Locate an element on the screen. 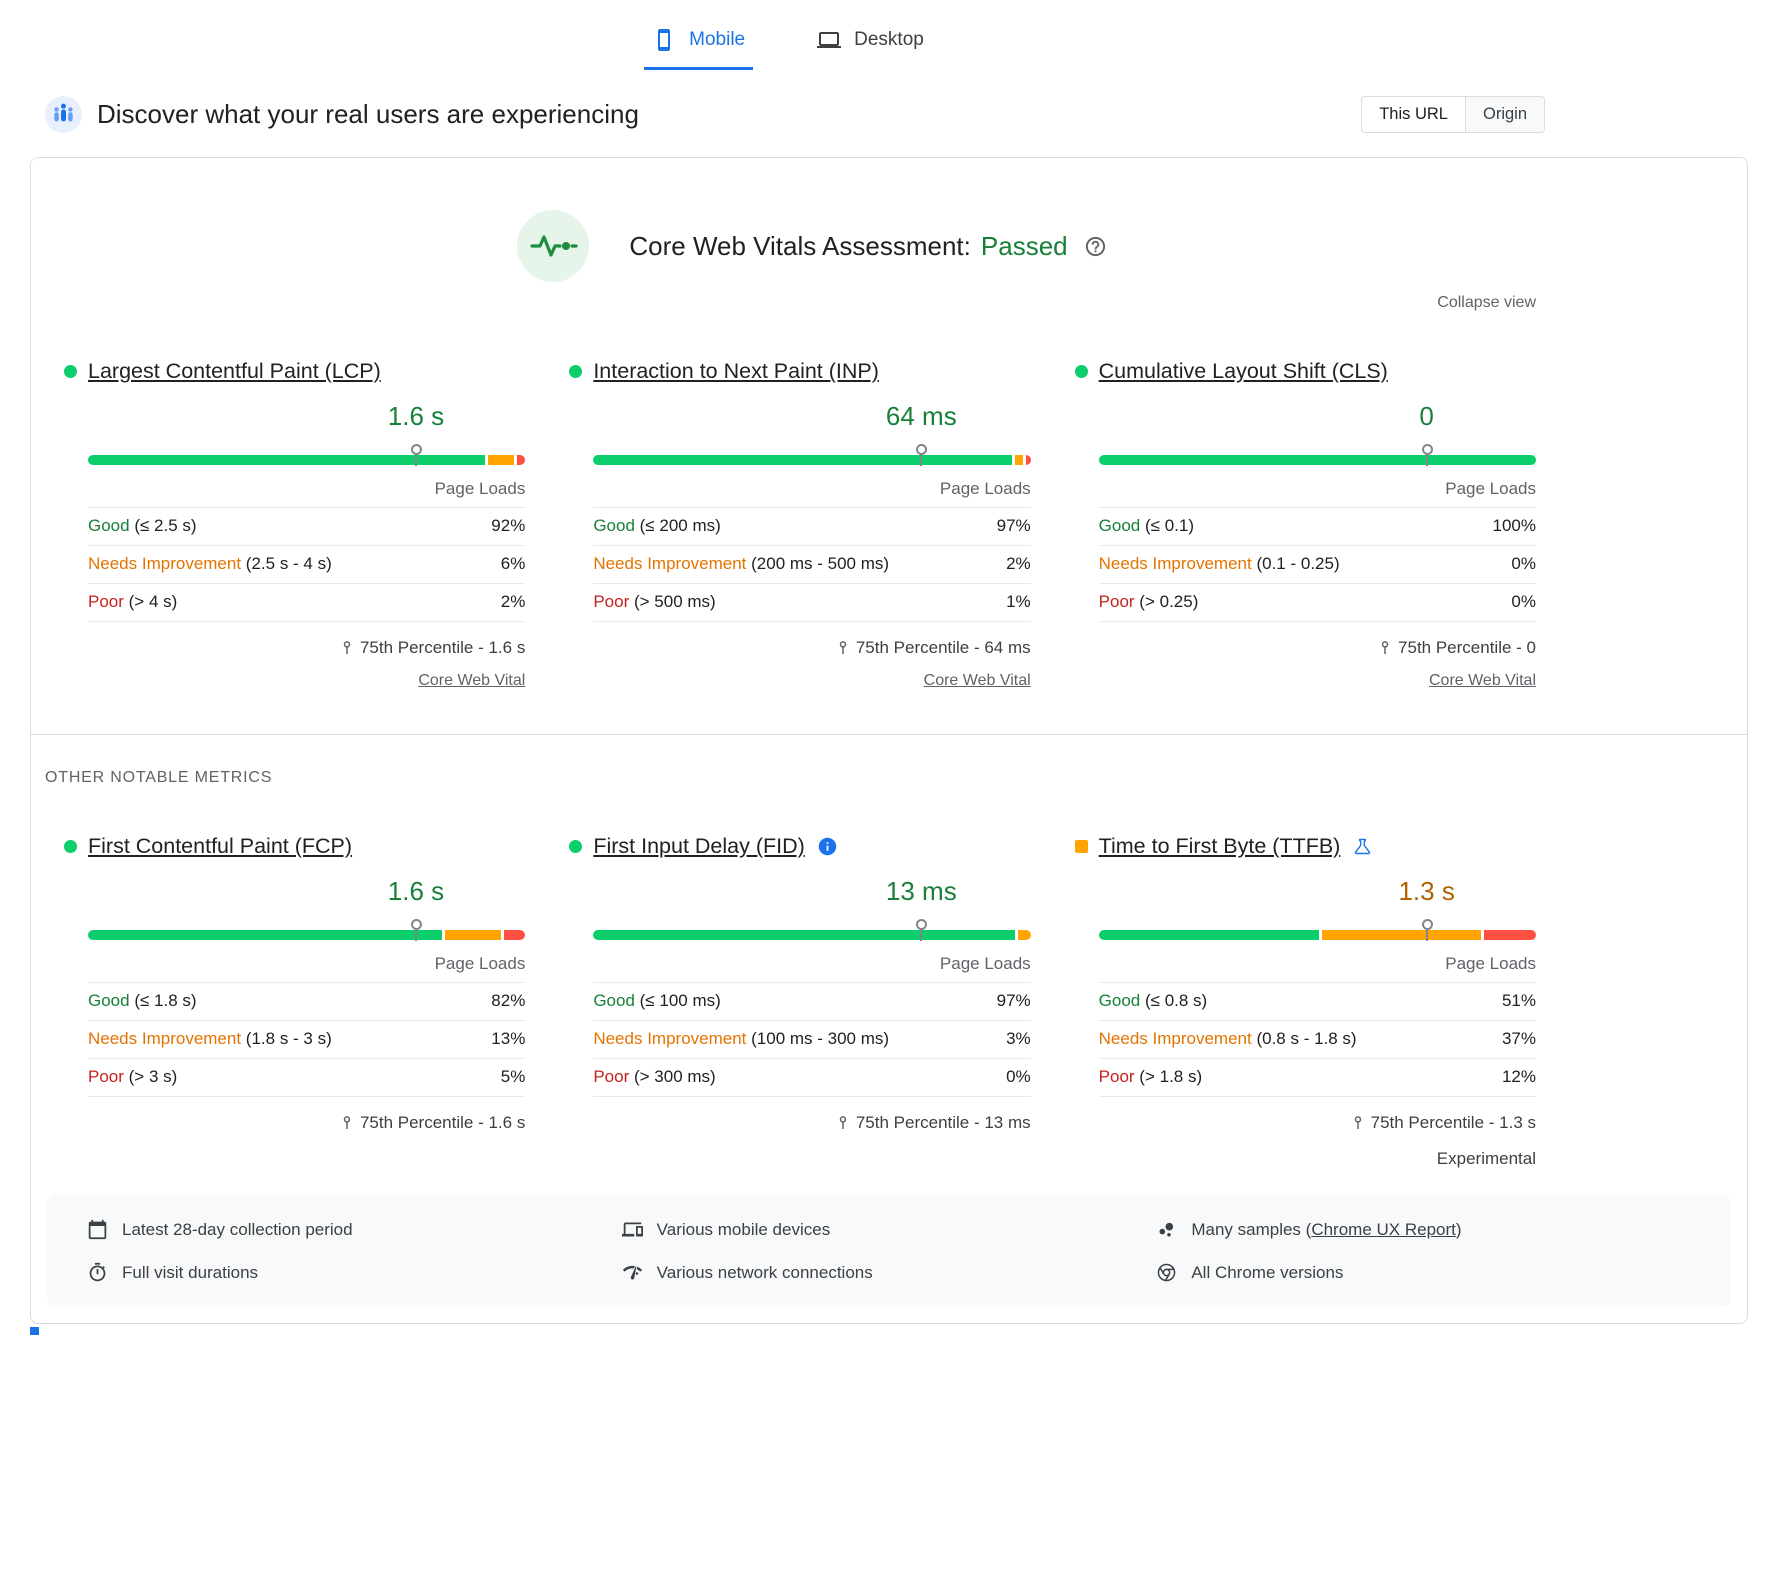 This screenshot has width=1778, height=1594. distribution-row-ni: Needs Improvement (0.1 - 0.25) 0% is located at coordinates (1317, 565).